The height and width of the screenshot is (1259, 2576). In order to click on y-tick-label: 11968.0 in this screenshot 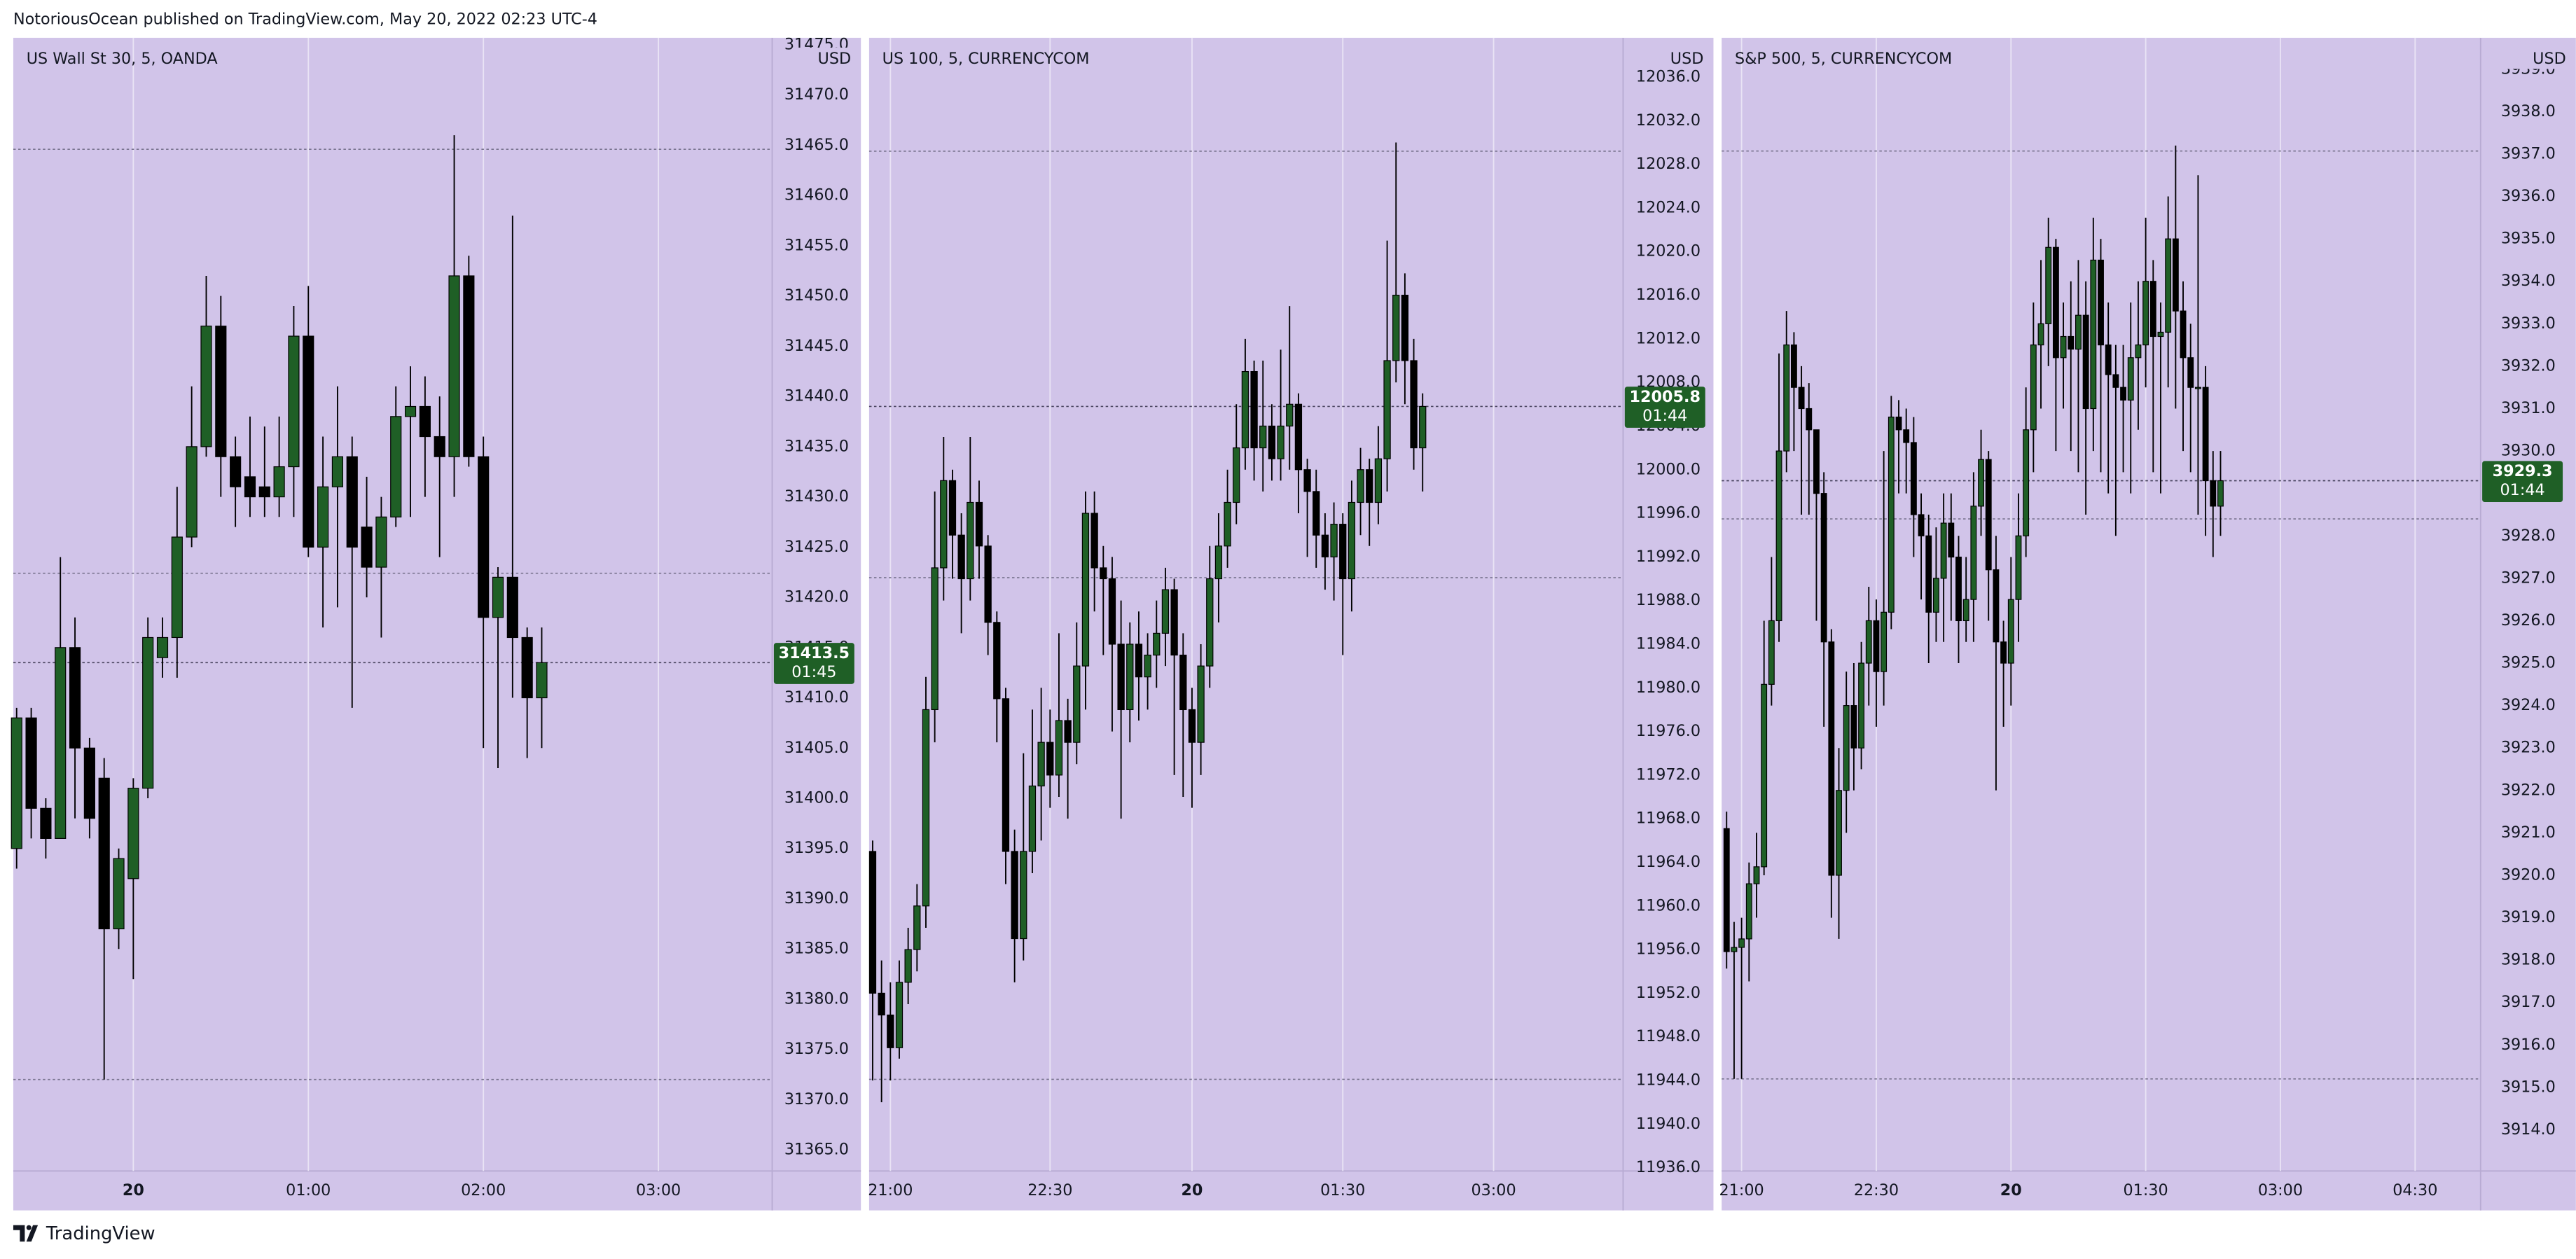, I will do `click(1669, 819)`.